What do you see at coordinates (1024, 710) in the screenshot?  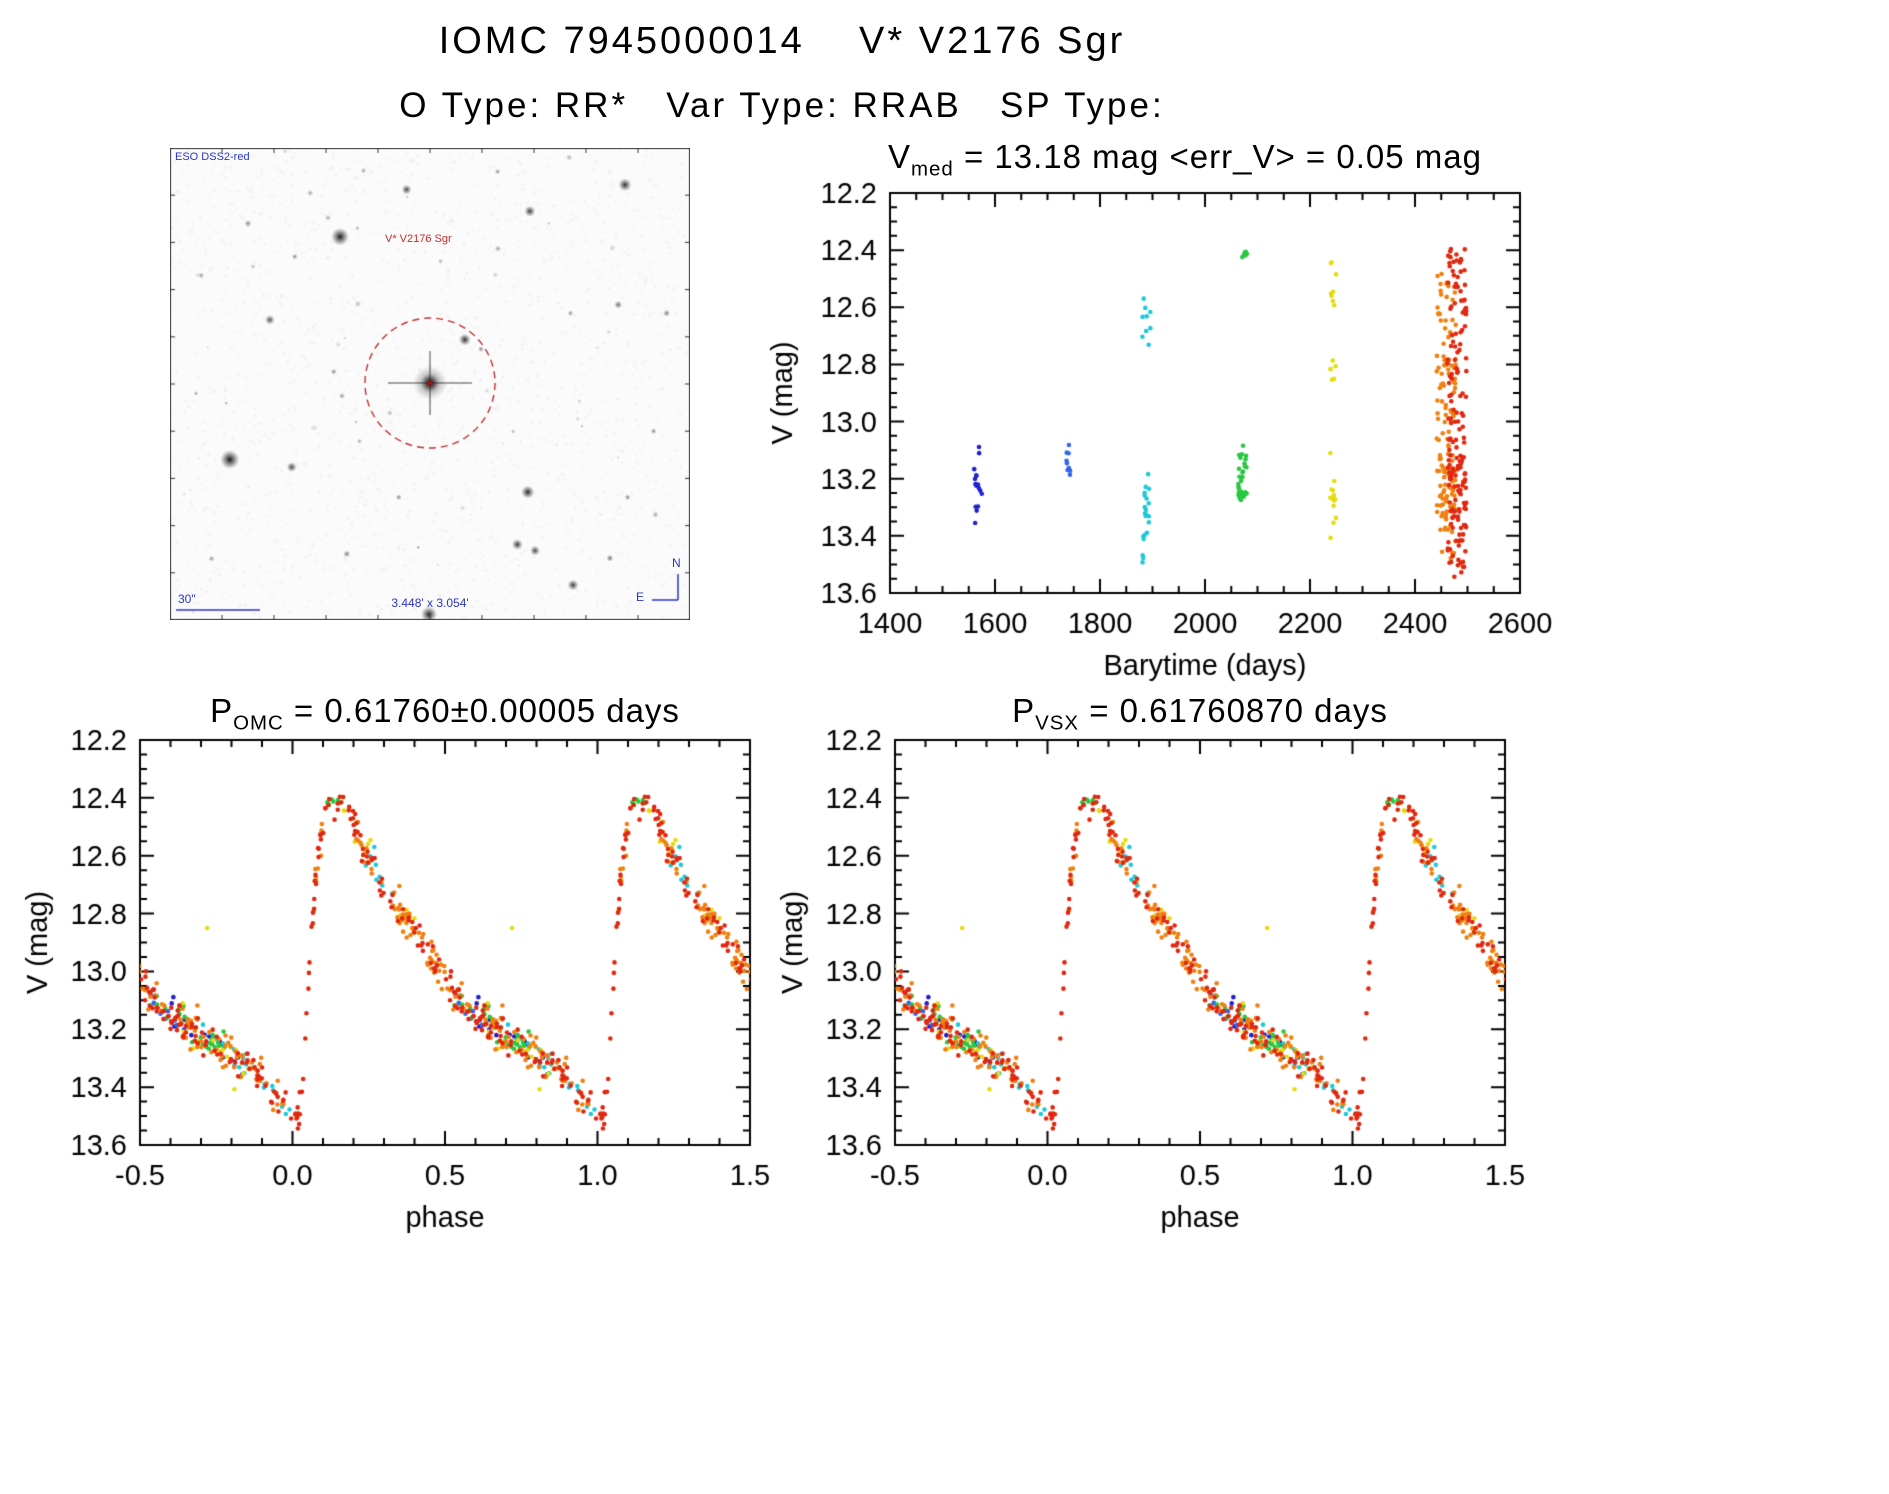 I see `pvsx-symbol: P` at bounding box center [1024, 710].